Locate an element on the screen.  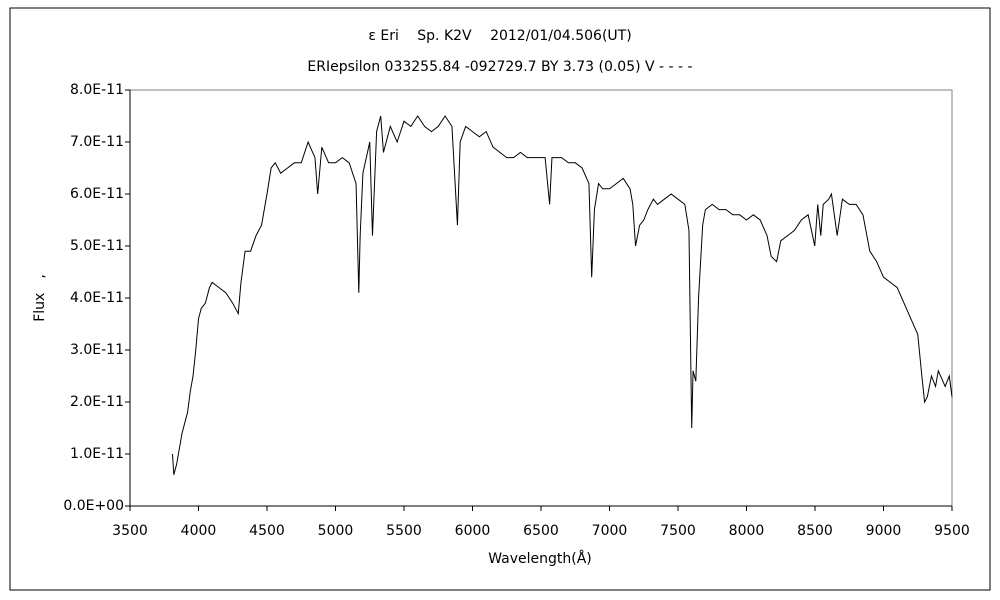
y-tick-label: 7.0E-11 is located at coordinates (97, 142).